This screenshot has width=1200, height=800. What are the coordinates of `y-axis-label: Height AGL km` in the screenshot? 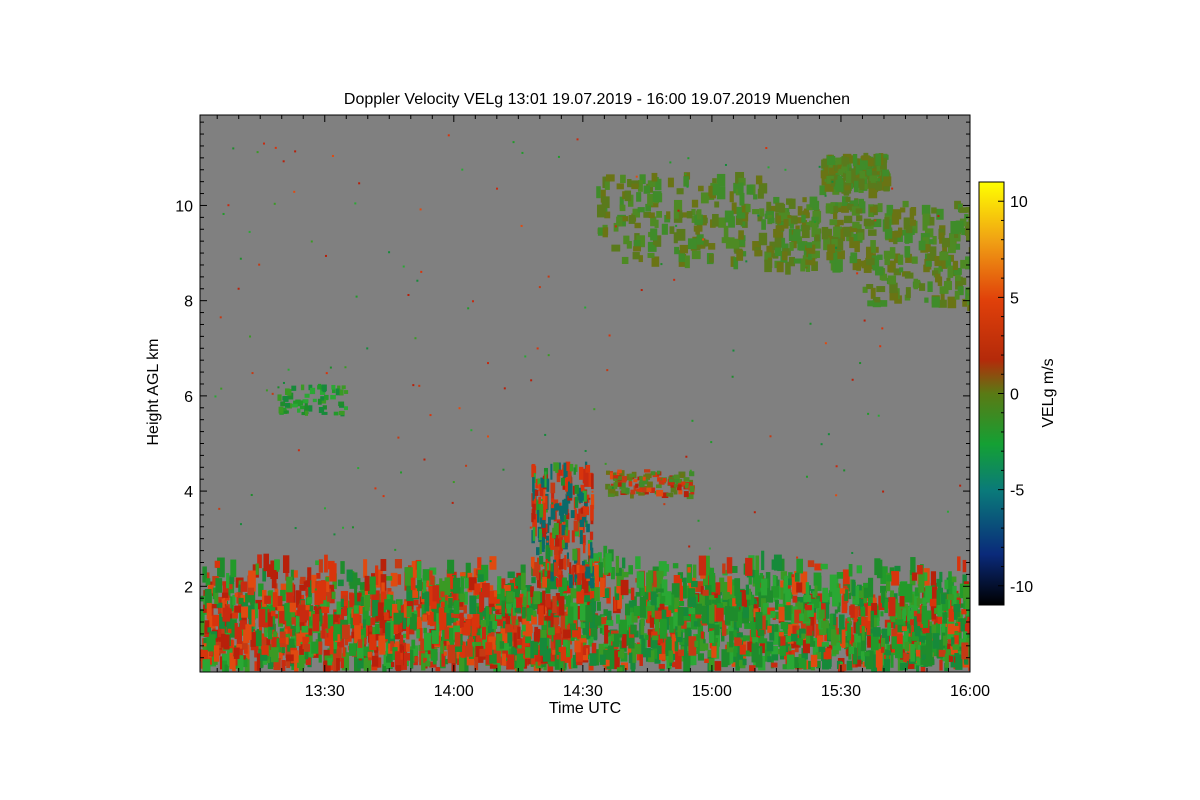 It's located at (153, 391).